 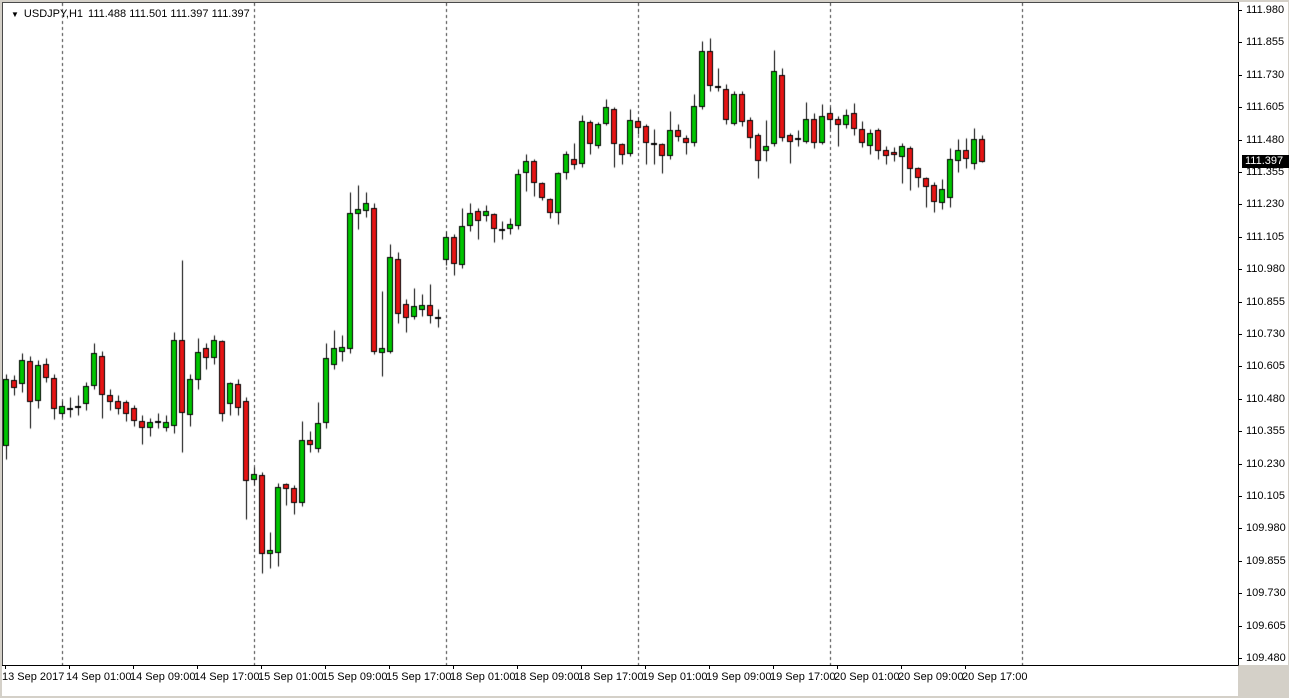 What do you see at coordinates (291, 677) in the screenshot?
I see `time-axis-label: 15 Sep 01:00` at bounding box center [291, 677].